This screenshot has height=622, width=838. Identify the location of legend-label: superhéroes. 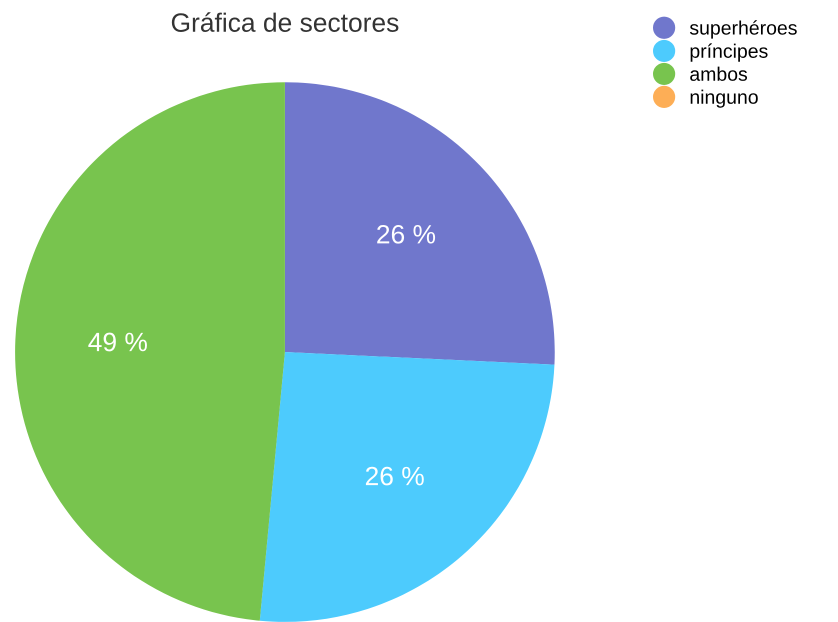
(743, 29).